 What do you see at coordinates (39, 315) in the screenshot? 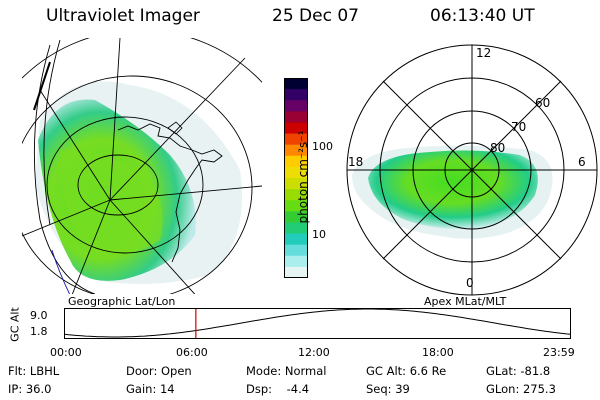
I see `altitude-ytick-top: 9.0` at bounding box center [39, 315].